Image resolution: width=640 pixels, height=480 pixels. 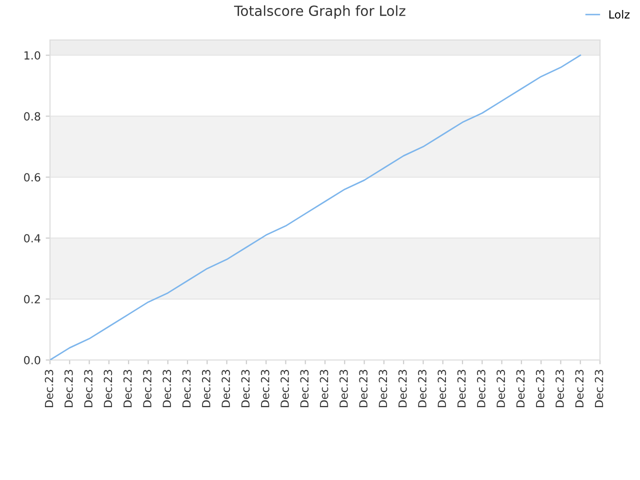 I want to click on y-tick-label: 1.0, so click(x=32, y=55).